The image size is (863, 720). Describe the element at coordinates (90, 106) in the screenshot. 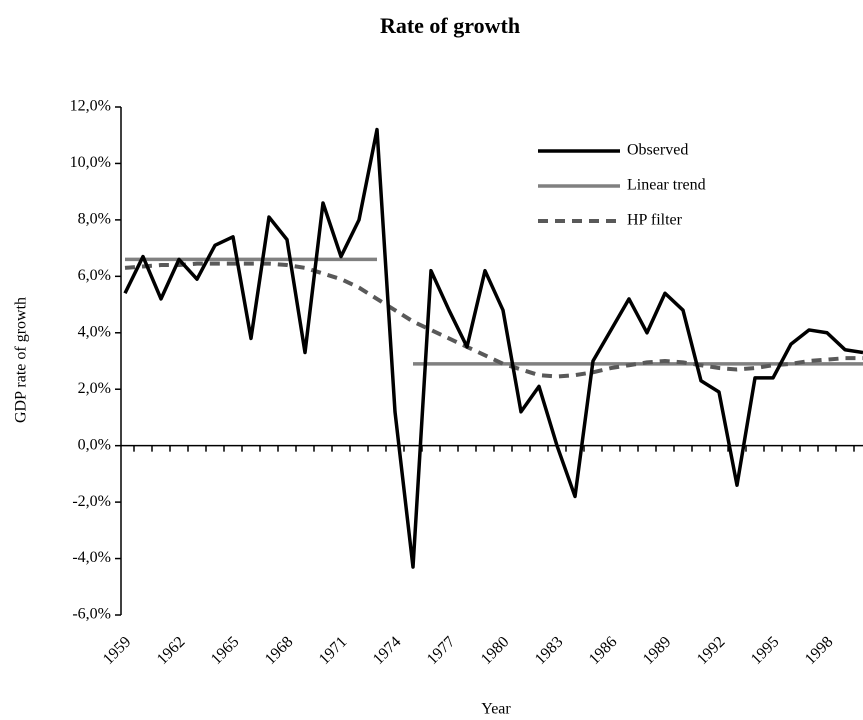

I see `y-tick-label: 12,0%` at that location.